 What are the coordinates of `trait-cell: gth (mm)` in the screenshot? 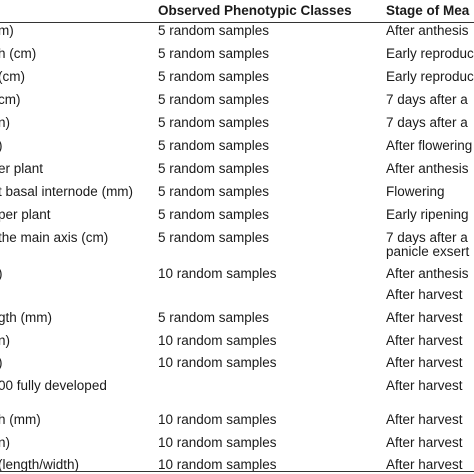 It's located at (26, 317).